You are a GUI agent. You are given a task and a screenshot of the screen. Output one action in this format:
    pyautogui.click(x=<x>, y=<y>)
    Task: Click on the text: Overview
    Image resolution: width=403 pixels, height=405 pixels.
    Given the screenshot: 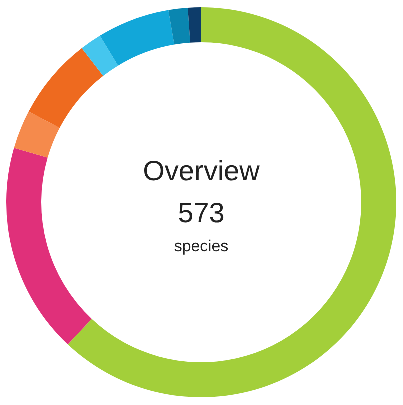 What is the action you would take?
    pyautogui.click(x=202, y=171)
    